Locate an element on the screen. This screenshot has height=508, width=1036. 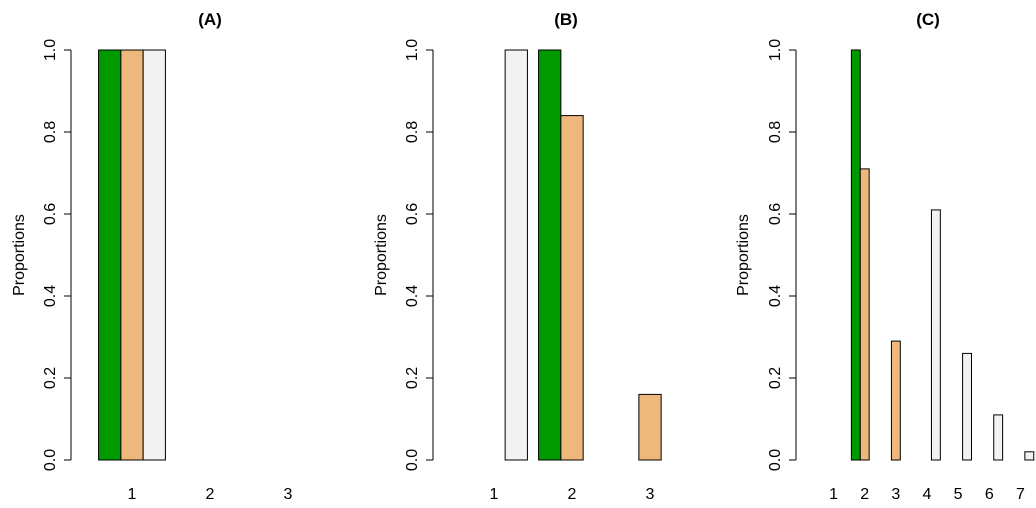
panel-c-y-tick-label: 0.6 is located at coordinates (775, 214).